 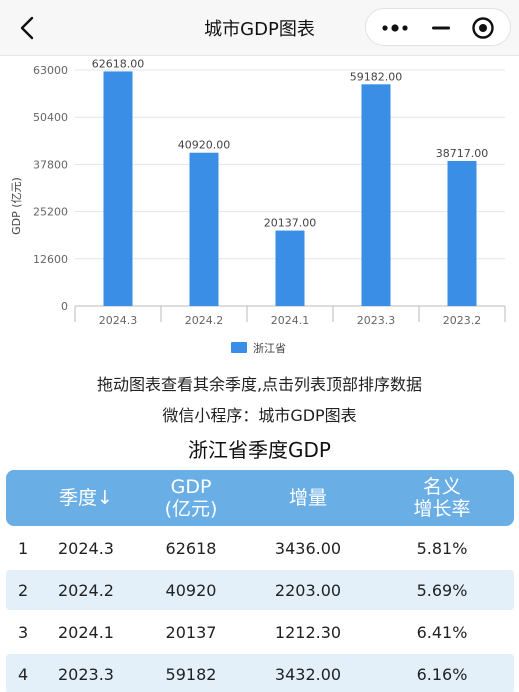 What do you see at coordinates (308, 590) in the screenshot?
I see `row-increase: 2203.00` at bounding box center [308, 590].